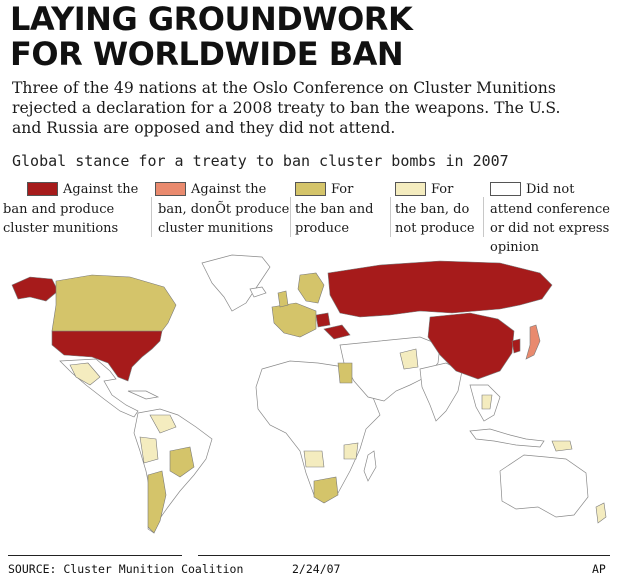  What do you see at coordinates (236, 283) in the screenshot?
I see `greenland` at bounding box center [236, 283].